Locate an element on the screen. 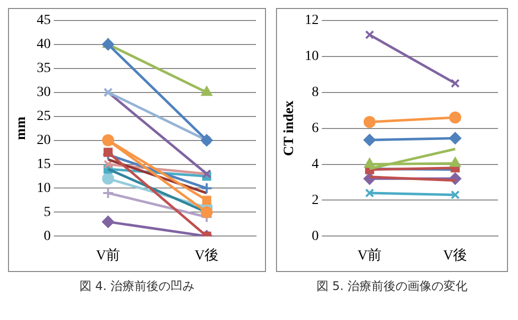  text: 図 4. 治療前後の凹み is located at coordinates (137, 286).